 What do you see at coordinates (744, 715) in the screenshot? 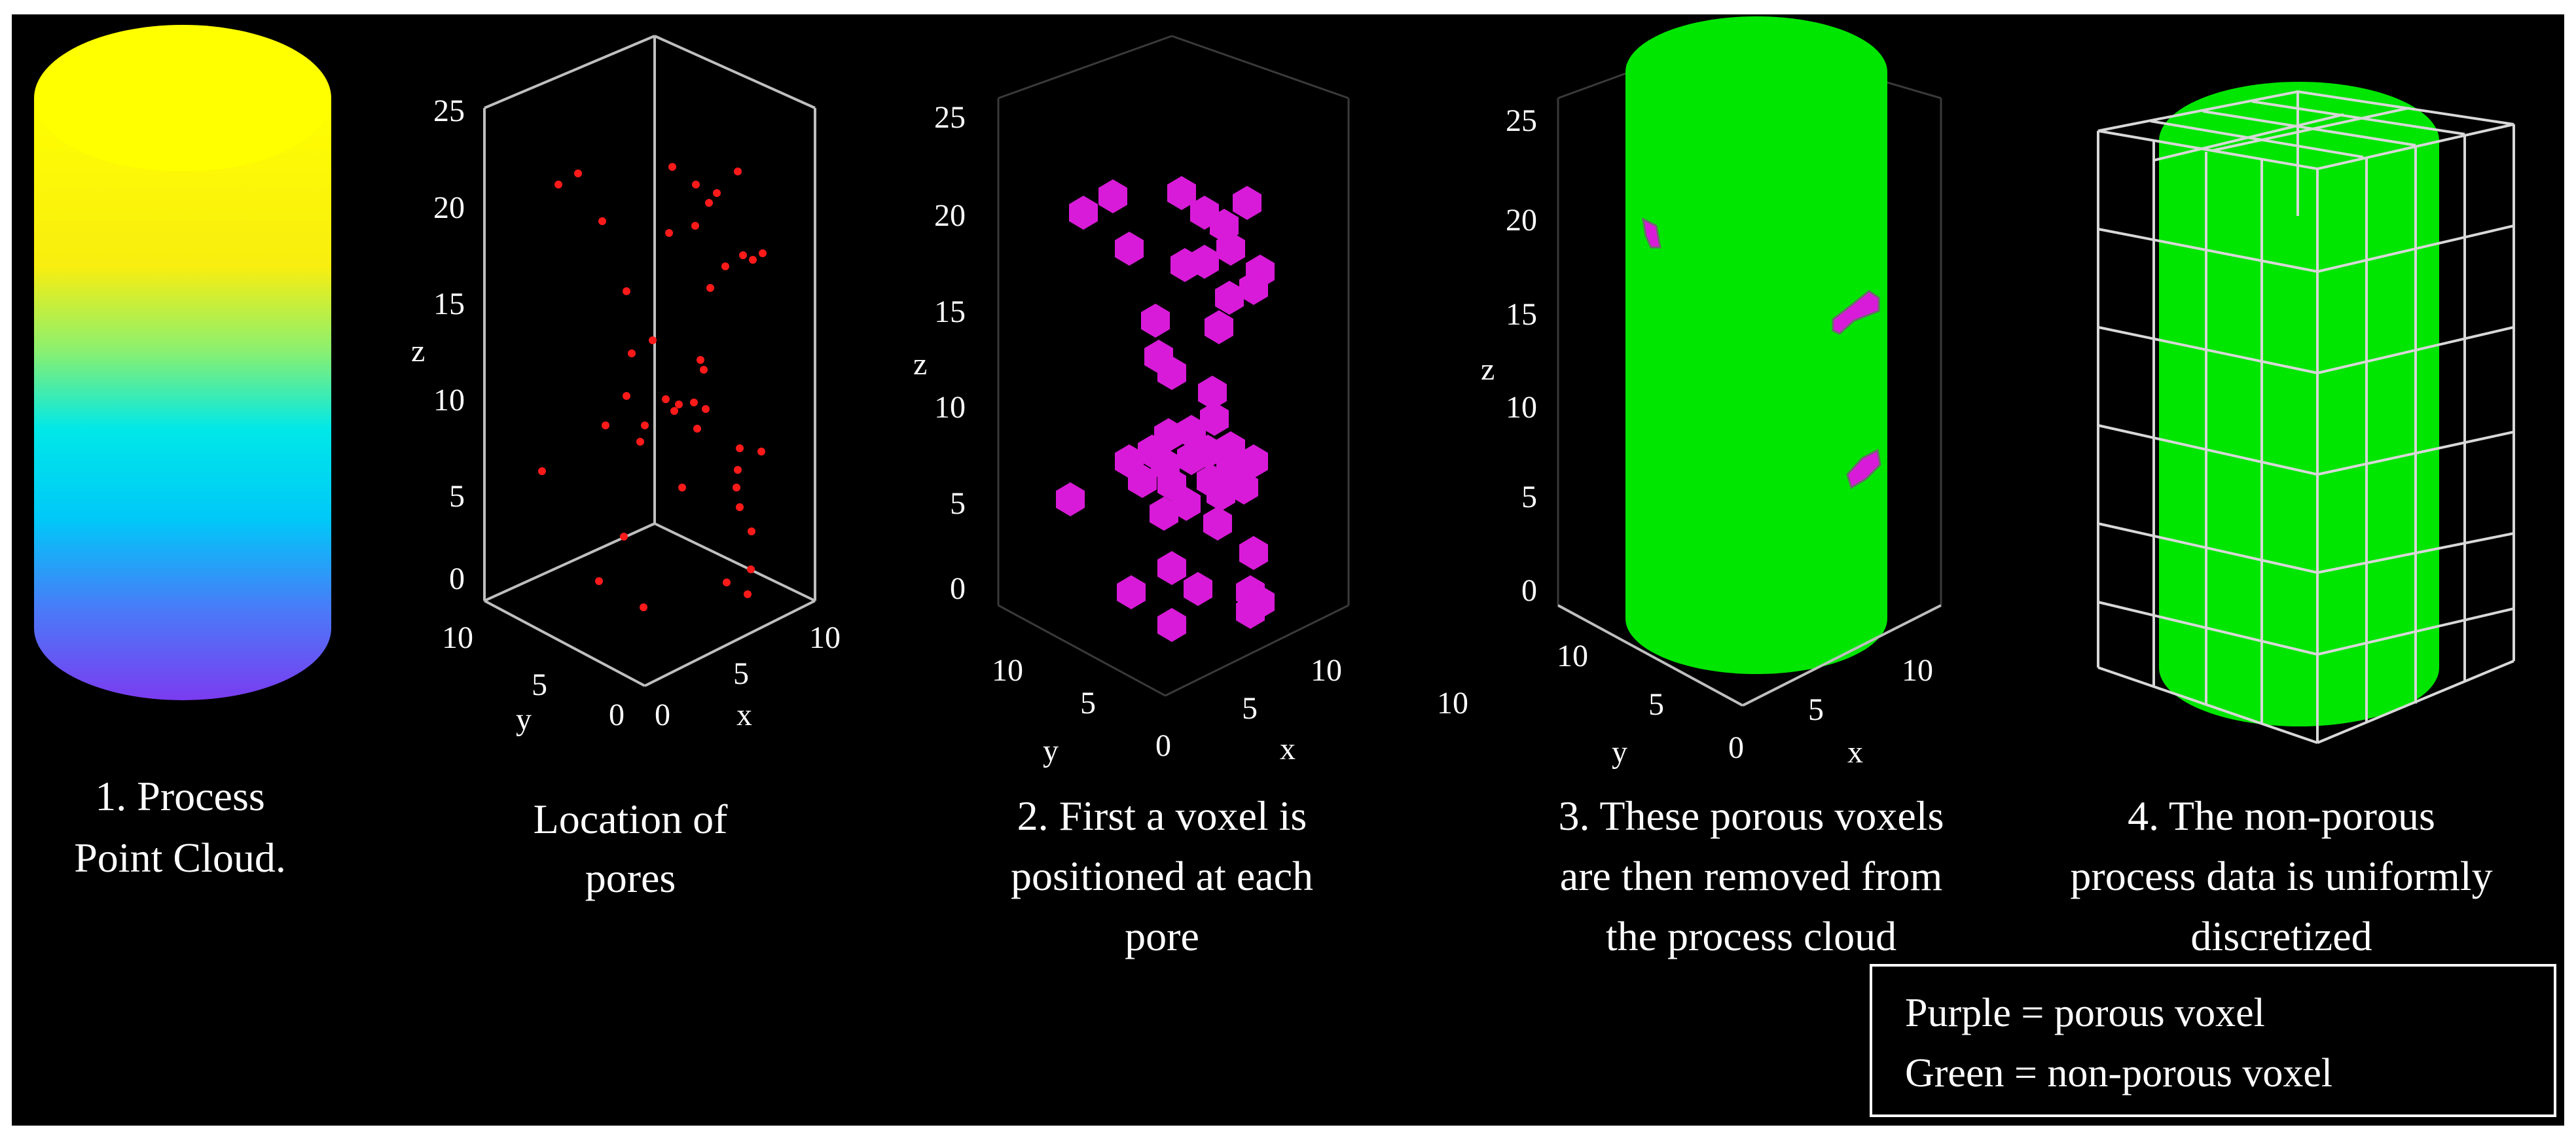
I see `pores-x-label: x` at bounding box center [744, 715].